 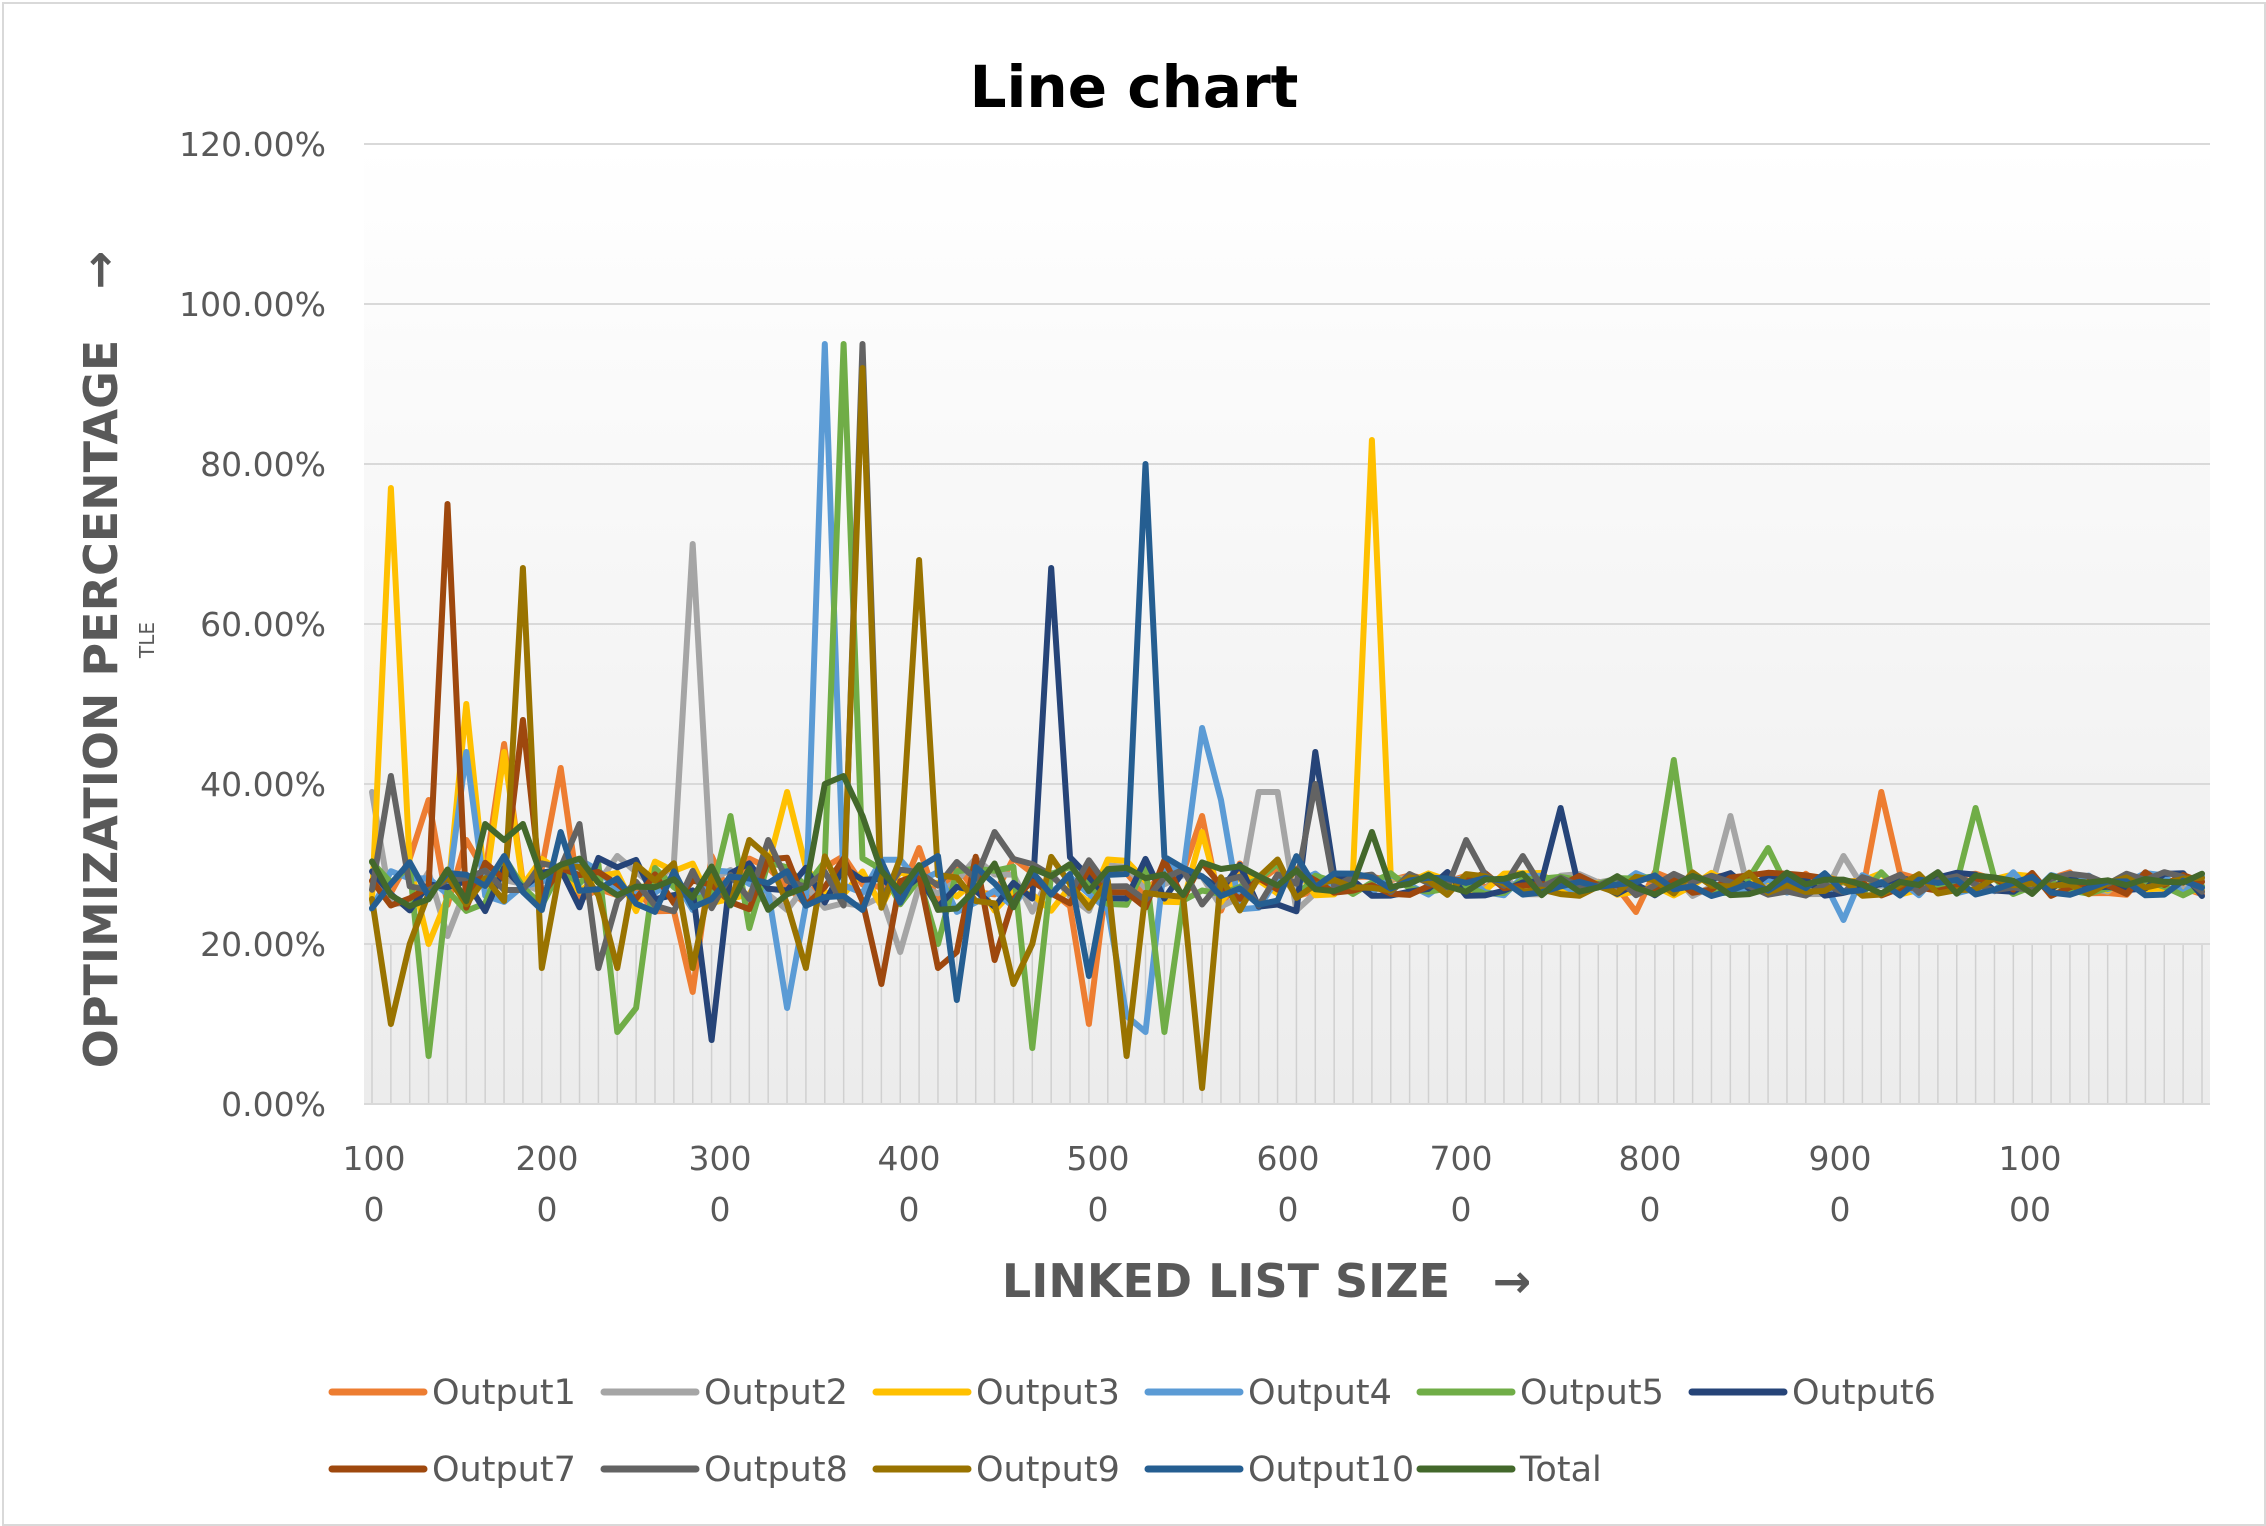 What do you see at coordinates (909, 1158) in the screenshot?
I see `x-tick-label: 400` at bounding box center [909, 1158].